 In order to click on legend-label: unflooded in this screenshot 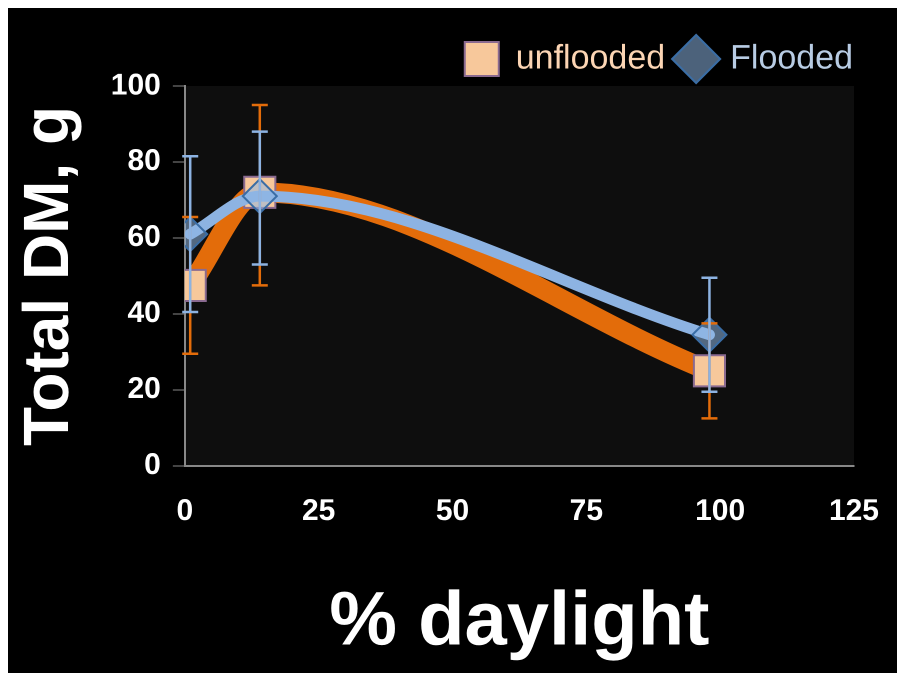, I will do `click(591, 57)`.